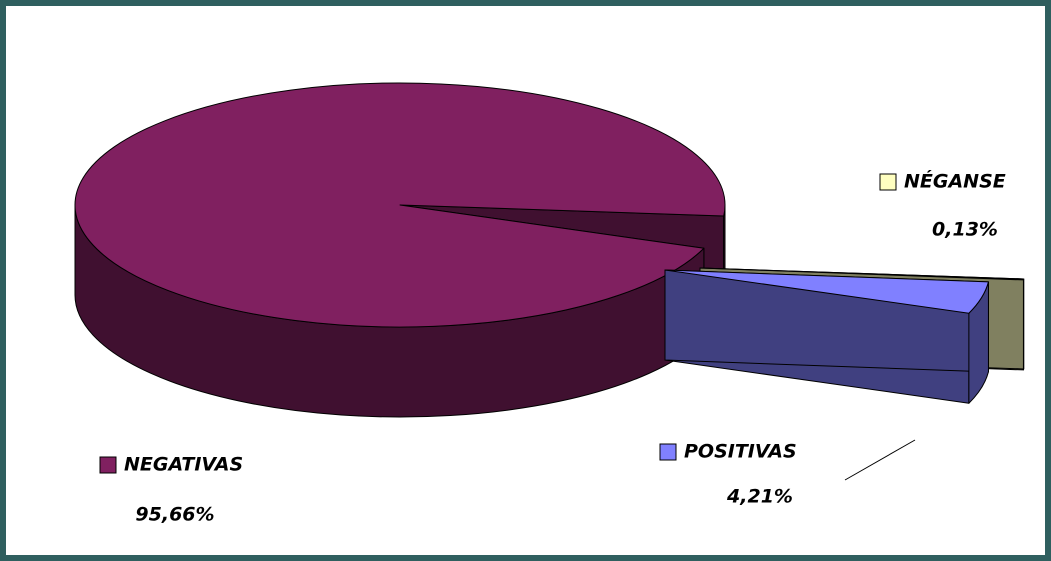 The image size is (1051, 561). What do you see at coordinates (183, 465) in the screenshot?
I see `legend-label: NEGATIVAS` at bounding box center [183, 465].